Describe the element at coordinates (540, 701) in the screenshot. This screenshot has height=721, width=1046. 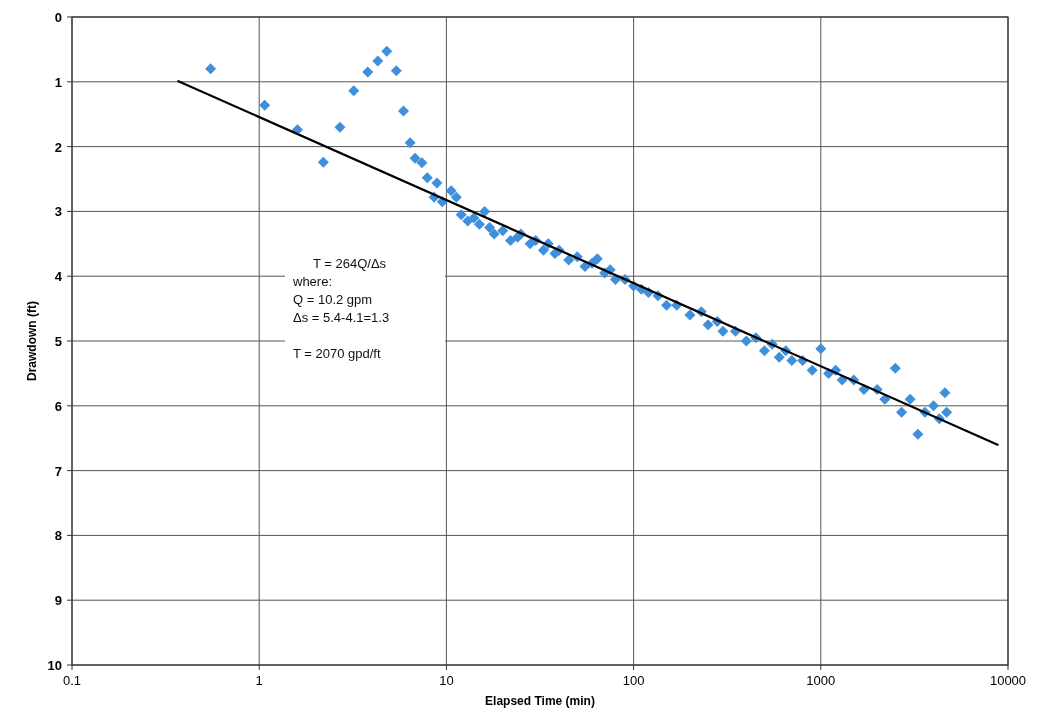
I see `x-axis-title: Elapsed Time (min)` at that location.